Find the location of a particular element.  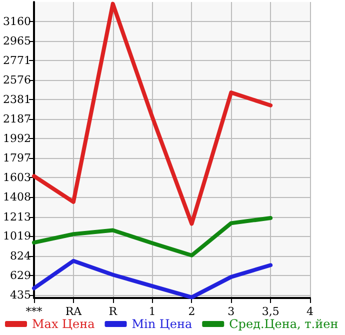

y-tick-label: 1408 is located at coordinates (16, 197).